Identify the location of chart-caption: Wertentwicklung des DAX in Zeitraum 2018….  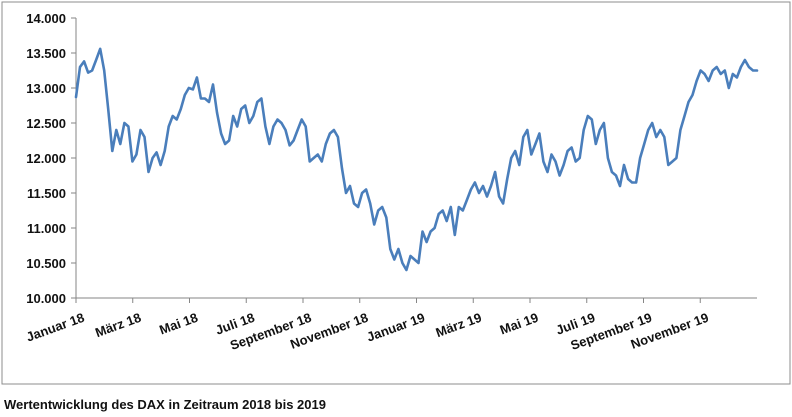
(165, 404).